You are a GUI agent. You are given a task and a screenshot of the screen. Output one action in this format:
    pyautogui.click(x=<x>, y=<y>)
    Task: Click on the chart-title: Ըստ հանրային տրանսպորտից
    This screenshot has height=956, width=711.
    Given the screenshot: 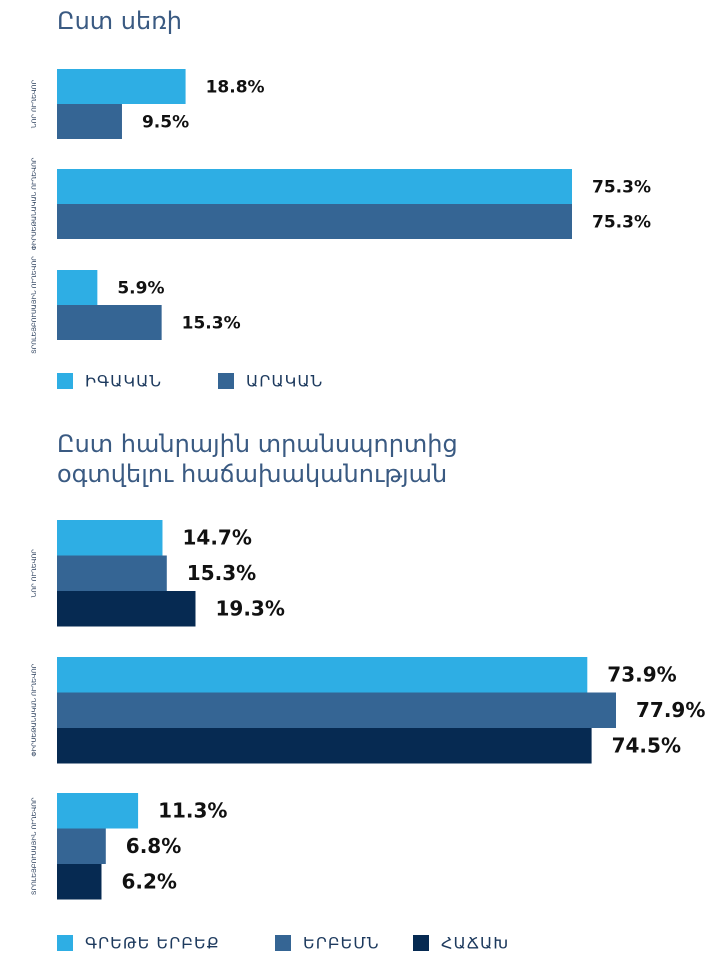 What is the action you would take?
    pyautogui.click(x=257, y=444)
    